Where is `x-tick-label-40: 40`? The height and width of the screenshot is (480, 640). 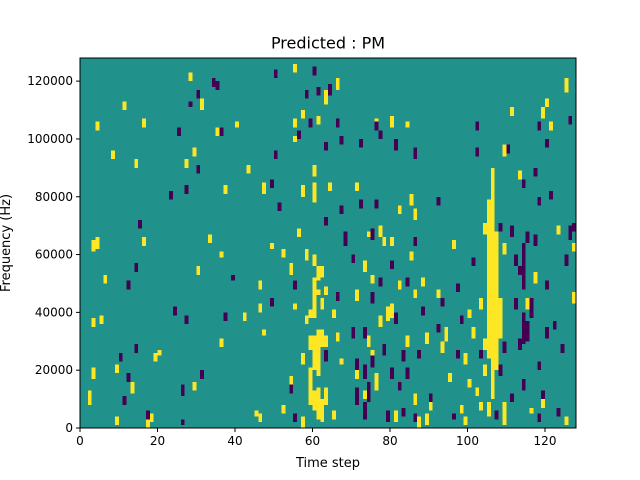
x-tick-label-40: 40 is located at coordinates (234, 441).